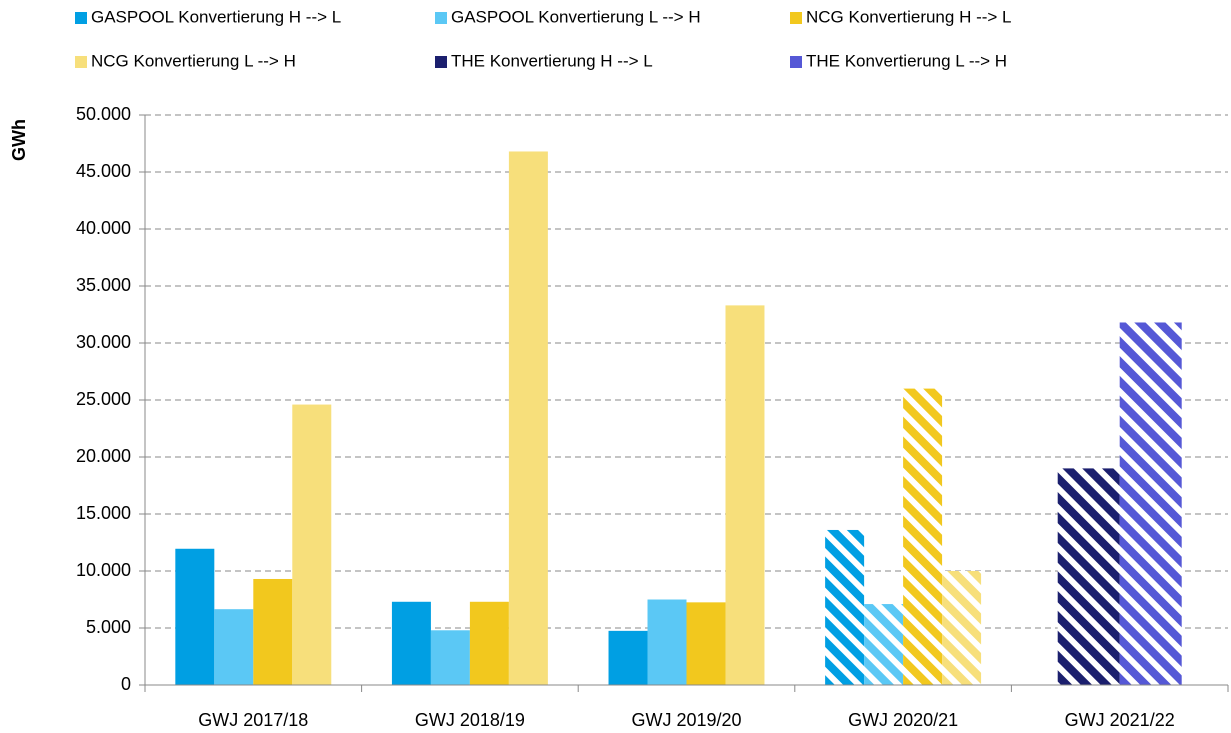 The image size is (1231, 733). What do you see at coordinates (253, 720) in the screenshot?
I see `x-tick-label: GWJ 2017/18` at bounding box center [253, 720].